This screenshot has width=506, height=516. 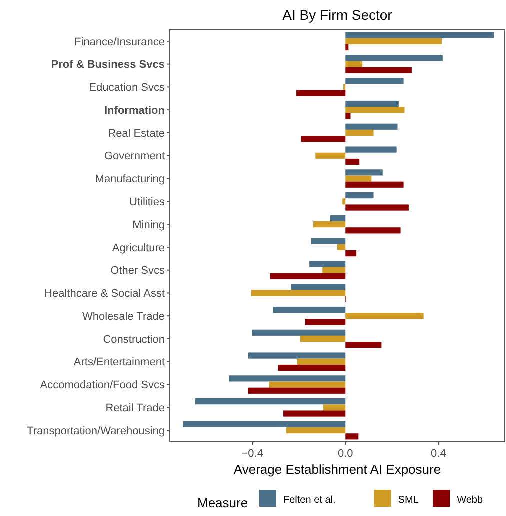 I want to click on legend-label: Felten et al., so click(x=310, y=500).